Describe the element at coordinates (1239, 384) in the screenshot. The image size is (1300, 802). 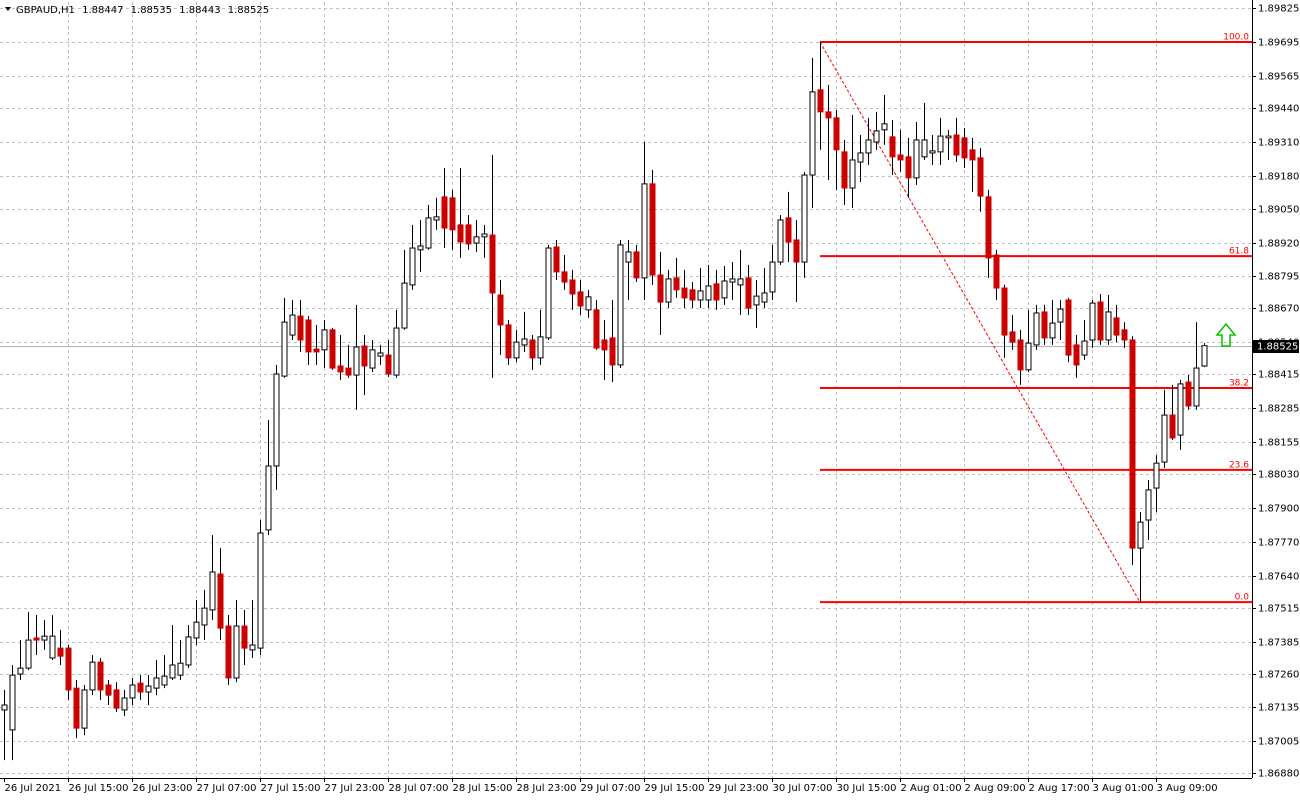
I see `fib-level-label: 38.2` at that location.